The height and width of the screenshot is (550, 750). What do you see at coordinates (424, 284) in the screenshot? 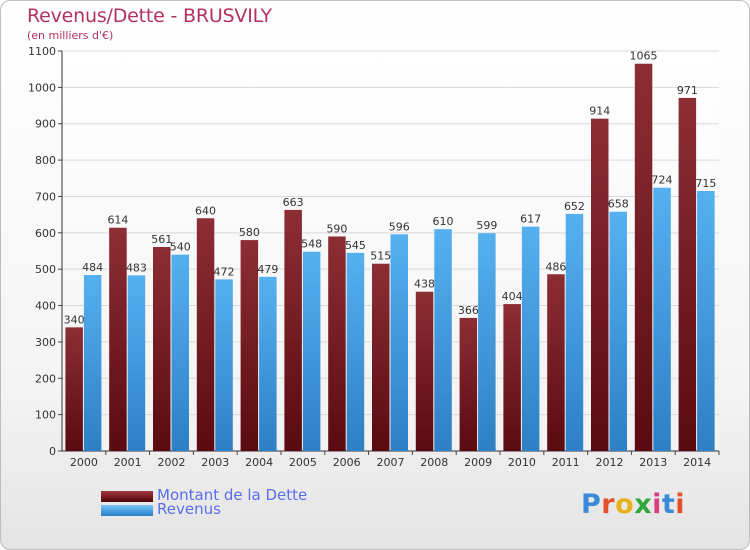
I see `data-label-debt: 438` at bounding box center [424, 284].